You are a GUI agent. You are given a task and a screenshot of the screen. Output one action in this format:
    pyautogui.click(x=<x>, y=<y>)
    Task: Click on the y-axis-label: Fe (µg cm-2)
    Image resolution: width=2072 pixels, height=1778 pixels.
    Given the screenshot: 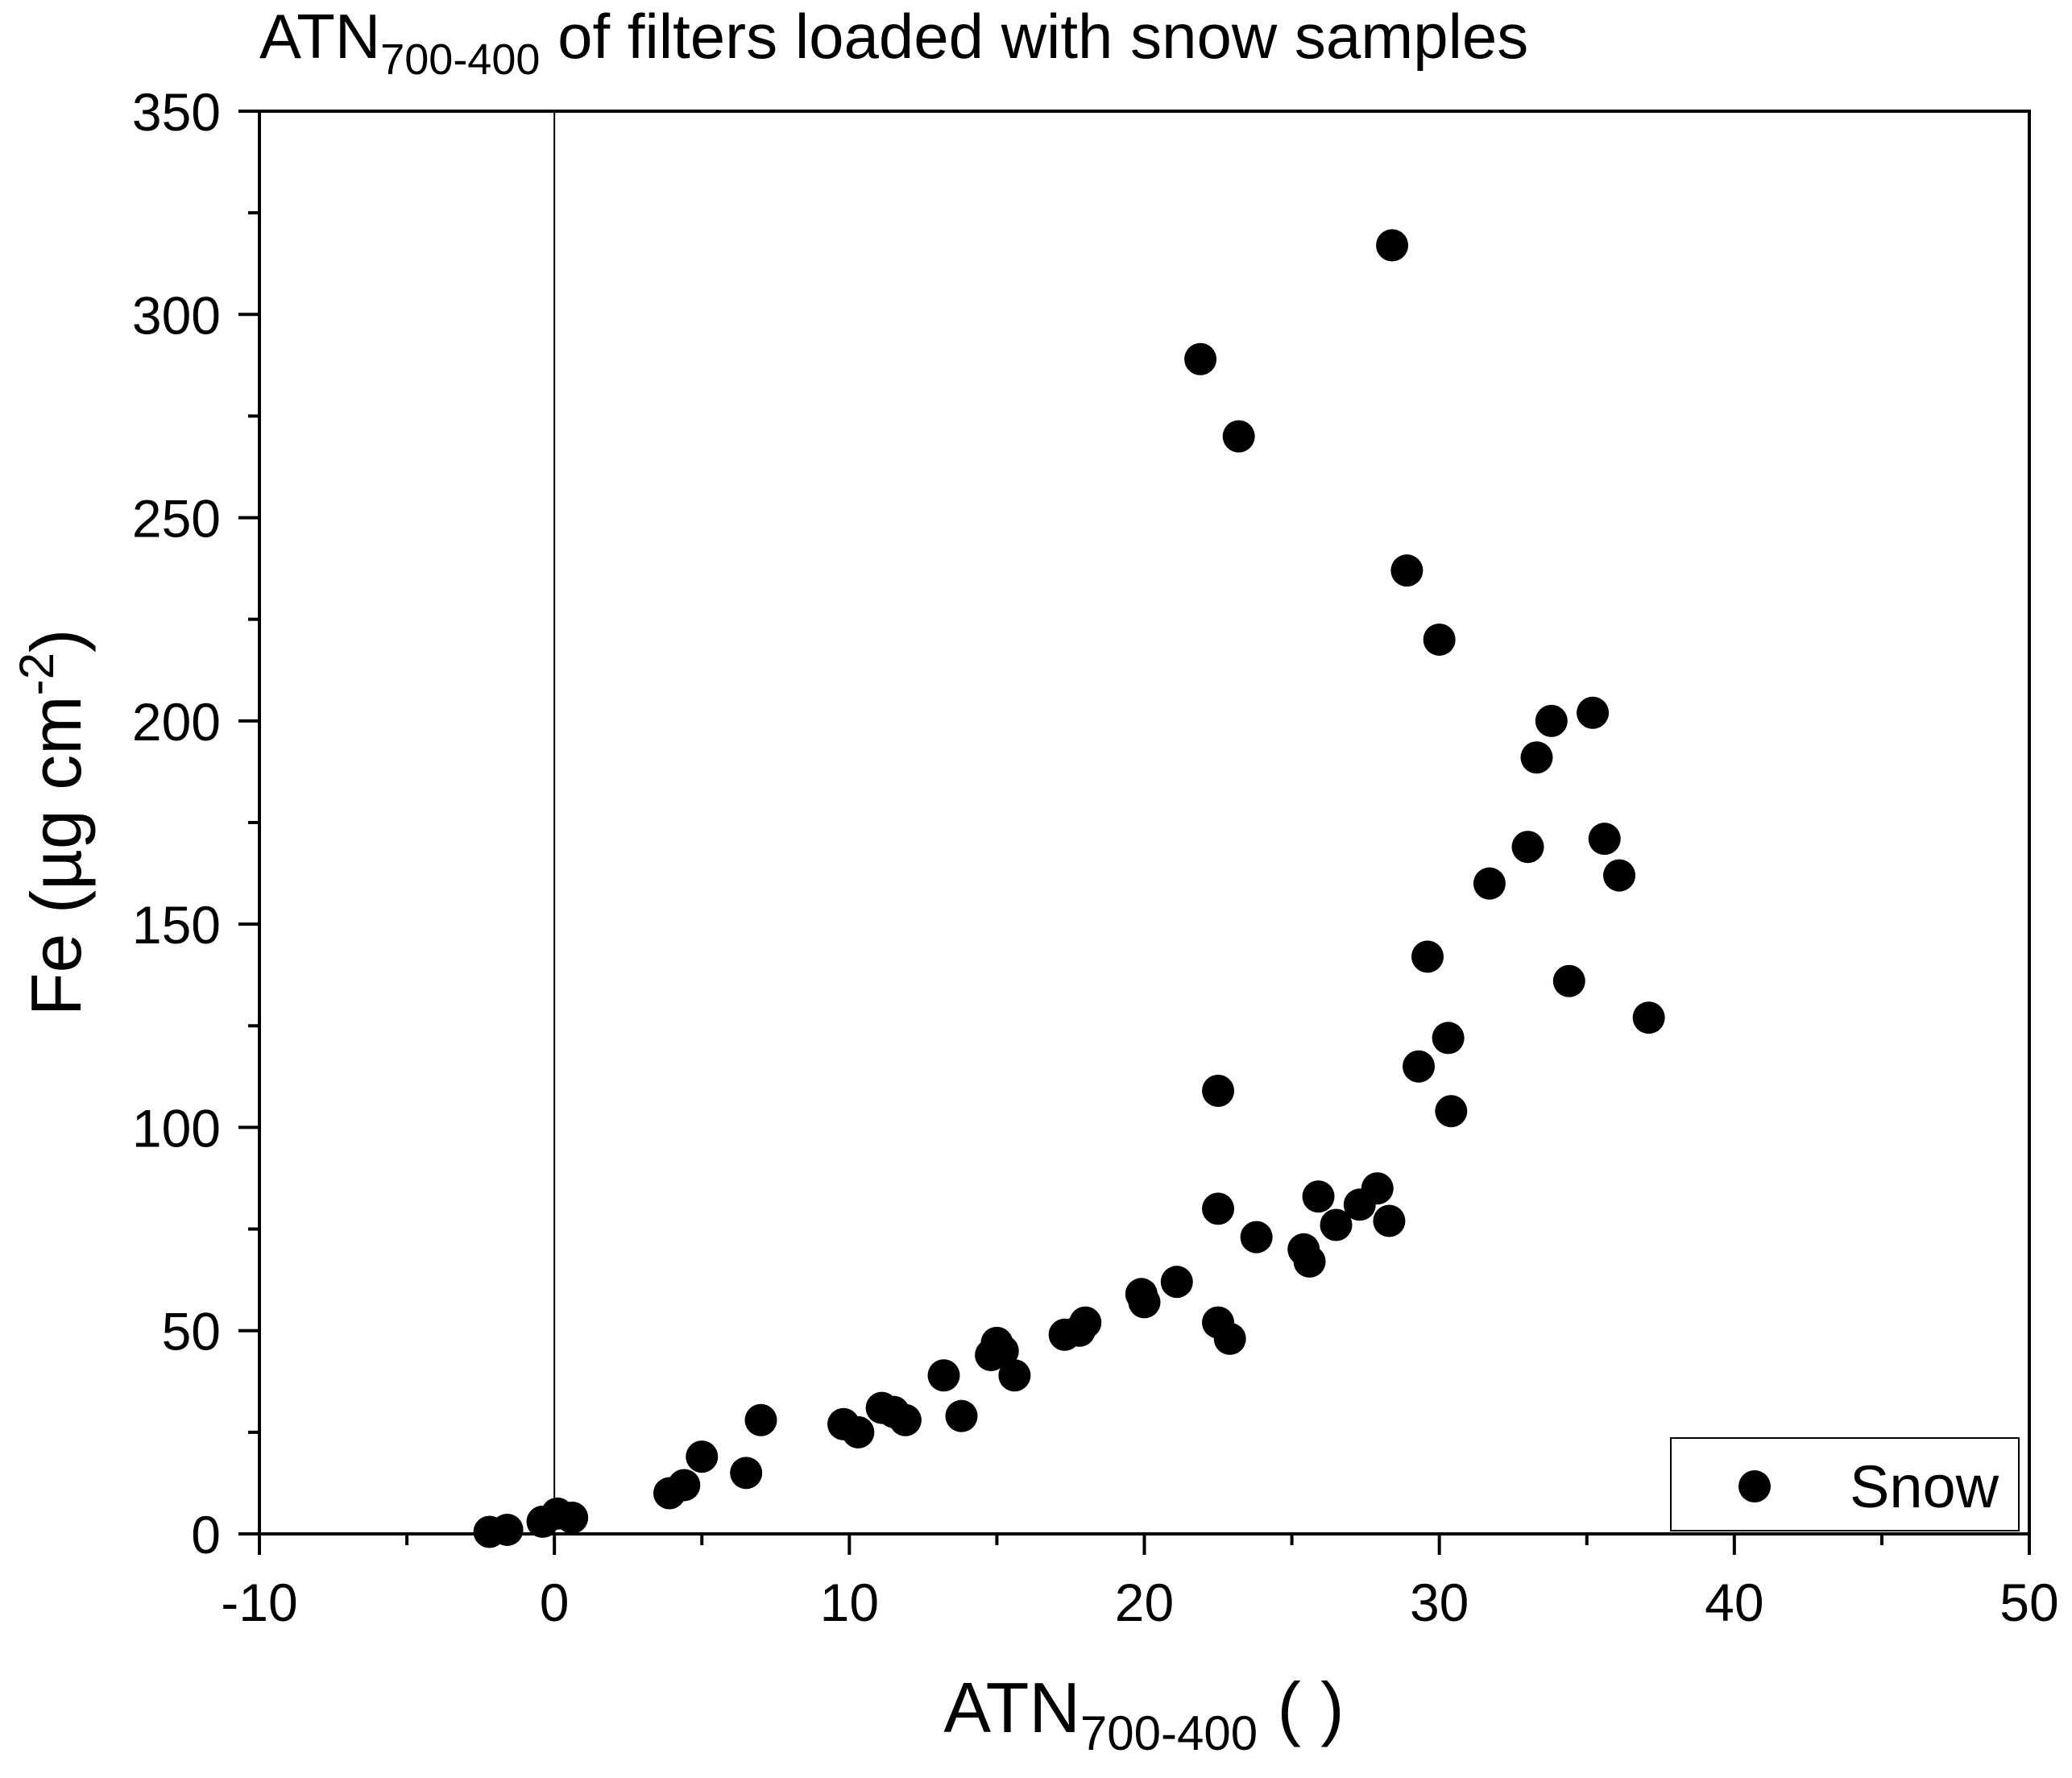 What is the action you would take?
    pyautogui.click(x=53, y=823)
    